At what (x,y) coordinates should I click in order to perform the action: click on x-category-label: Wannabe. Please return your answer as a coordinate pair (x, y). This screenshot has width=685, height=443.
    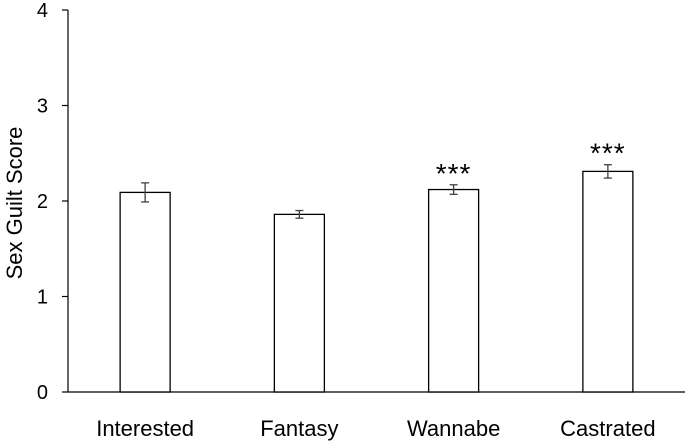
    Looking at the image, I should click on (453, 428).